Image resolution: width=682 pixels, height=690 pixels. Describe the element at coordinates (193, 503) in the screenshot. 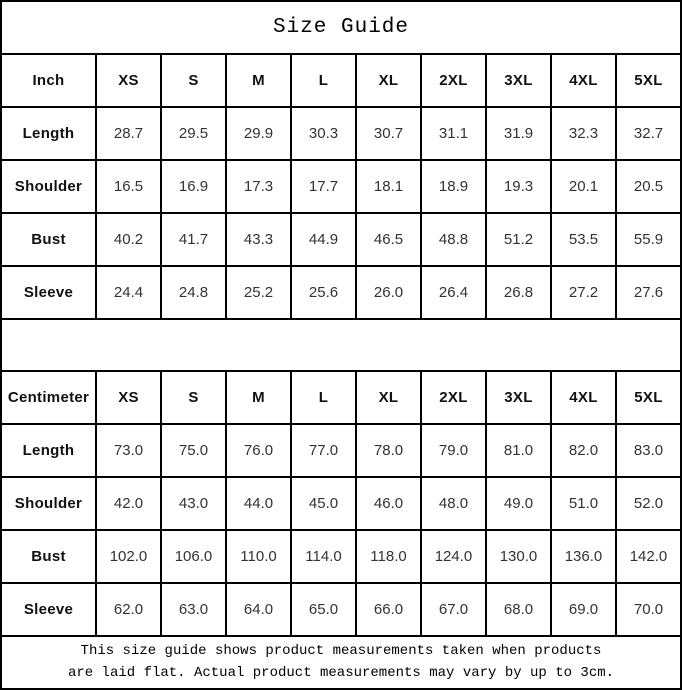

I see `measurement-cell: 43.0` at that location.